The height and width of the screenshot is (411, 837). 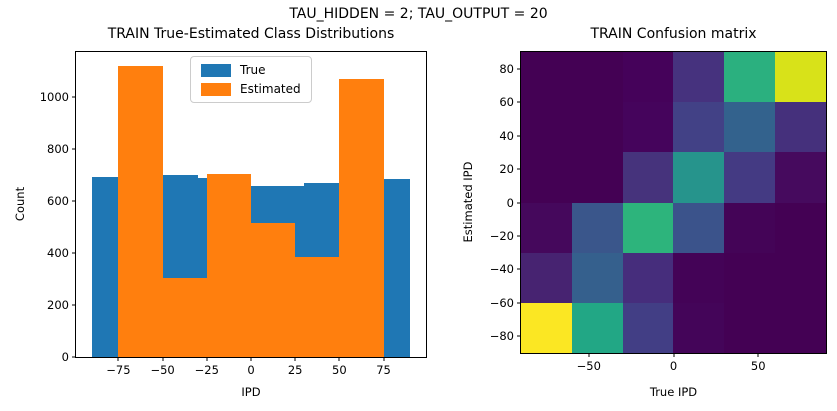 I want to click on heatmap-cell-r3c1, so click(x=597, y=227).